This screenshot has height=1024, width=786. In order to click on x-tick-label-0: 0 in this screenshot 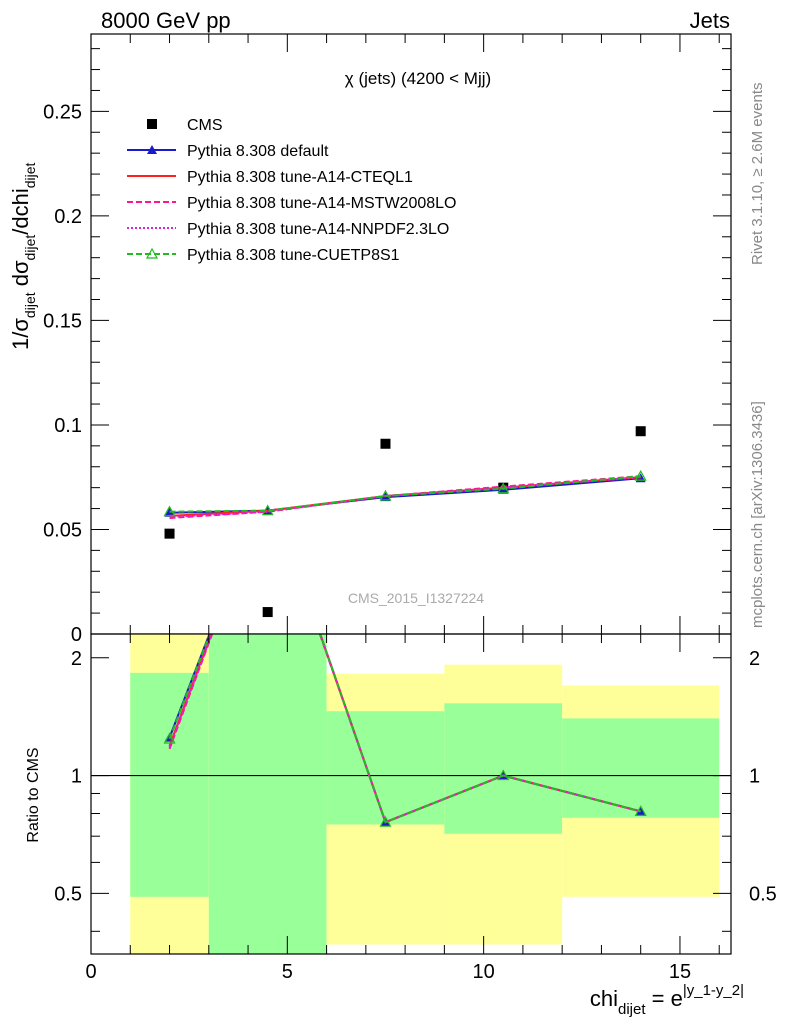, I will do `click(90, 972)`.